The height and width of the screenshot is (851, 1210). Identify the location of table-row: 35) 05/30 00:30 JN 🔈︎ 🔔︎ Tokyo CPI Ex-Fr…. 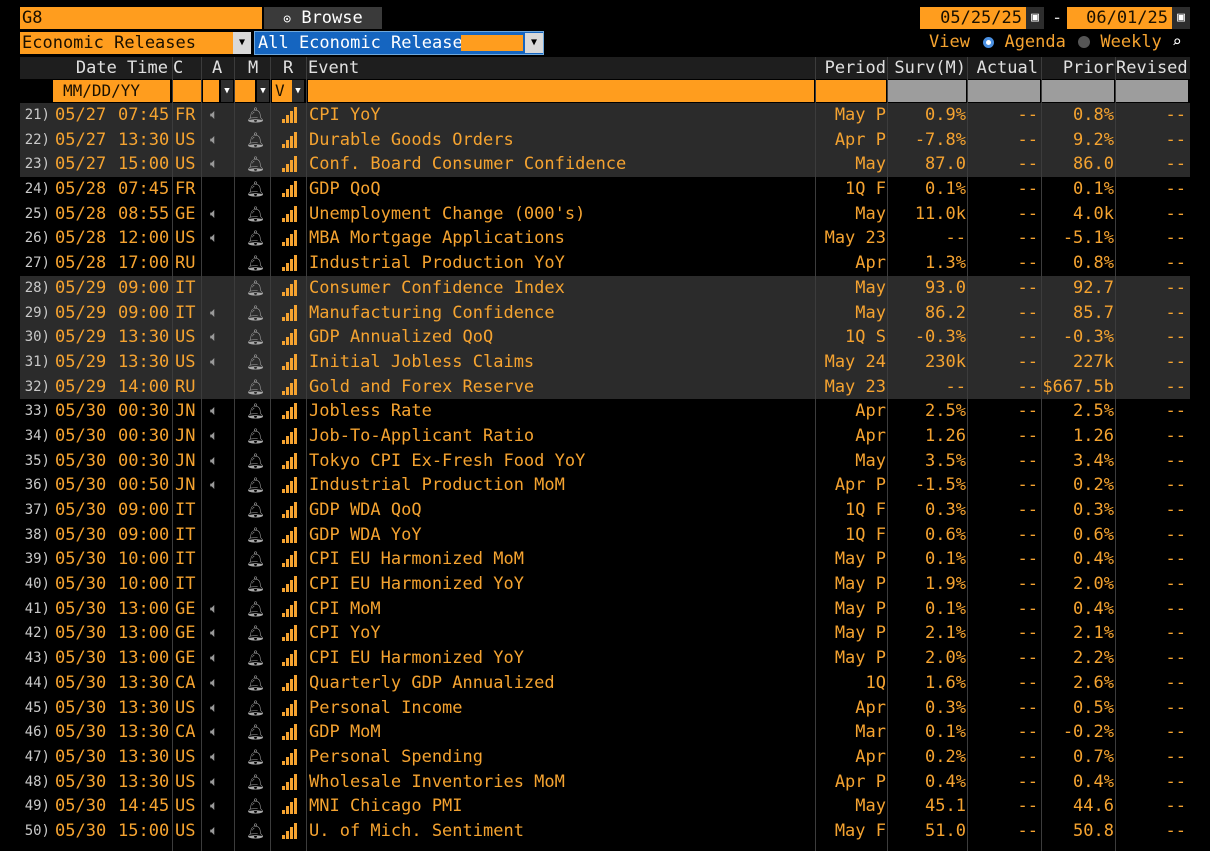
(605, 461).